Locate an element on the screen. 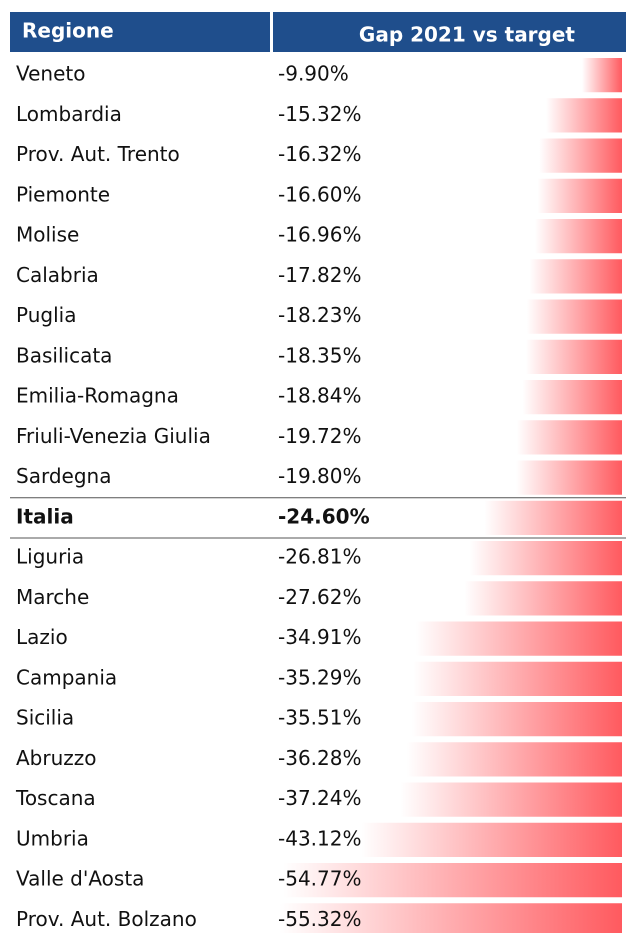 The image size is (637, 933). value-label: -54.77% is located at coordinates (319, 879).